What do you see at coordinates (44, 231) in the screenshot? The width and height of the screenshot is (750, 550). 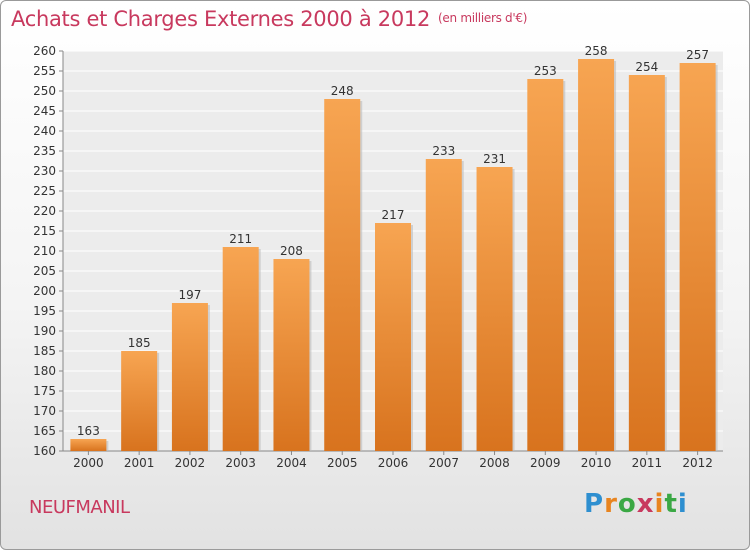 I see `y-tick-label: 215` at bounding box center [44, 231].